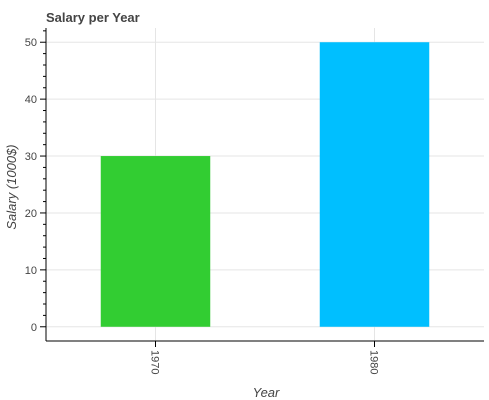  I want to click on chart-title: Salary per Year, so click(93, 17).